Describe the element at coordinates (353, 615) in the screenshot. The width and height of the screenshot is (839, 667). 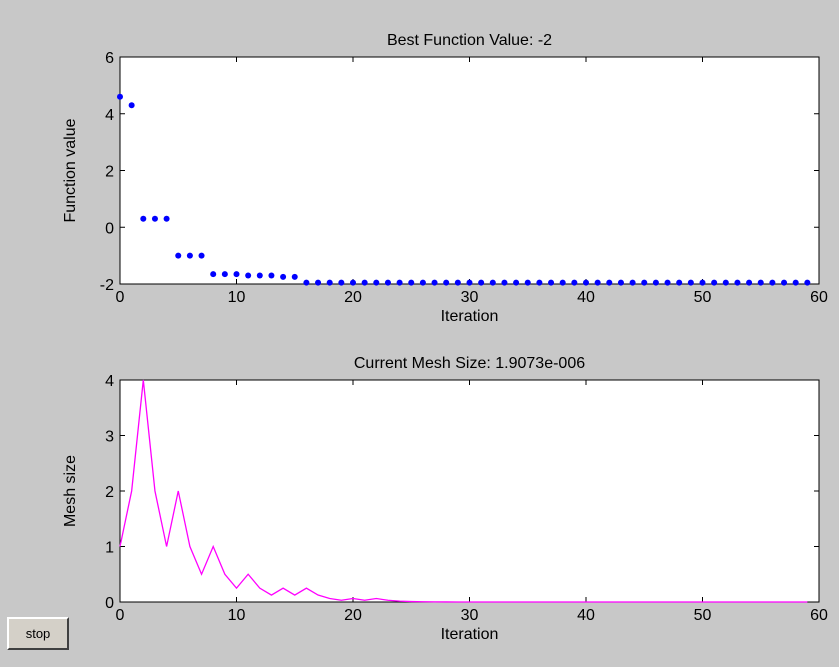
I see `mesh-x-tick-label: 20` at that location.